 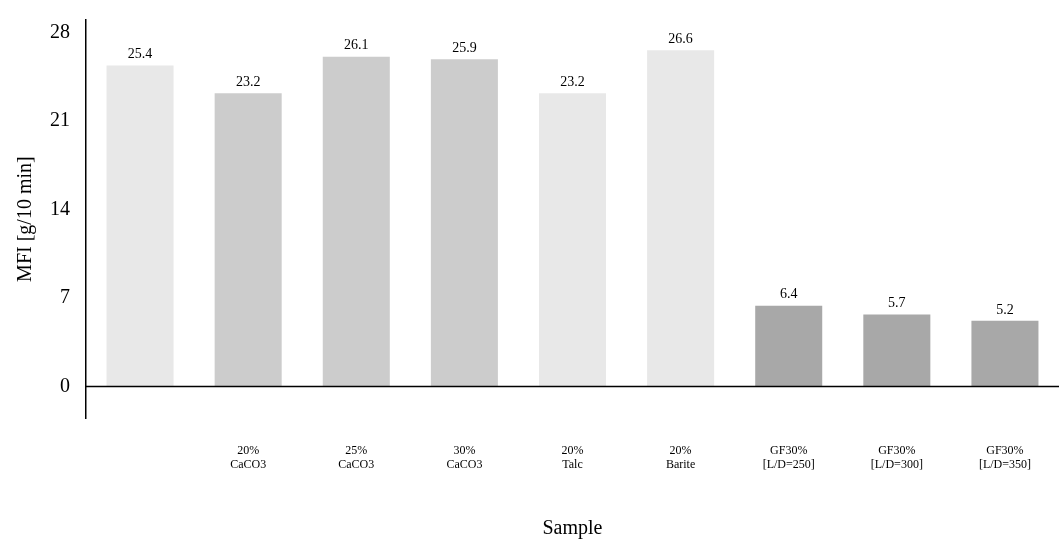 What do you see at coordinates (65, 296) in the screenshot?
I see `y-tick-label: 7` at bounding box center [65, 296].